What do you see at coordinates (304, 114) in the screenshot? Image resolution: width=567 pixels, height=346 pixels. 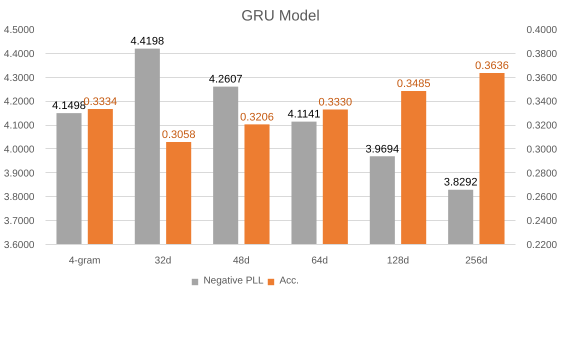 I see `data-label: 4.1141` at bounding box center [304, 114].